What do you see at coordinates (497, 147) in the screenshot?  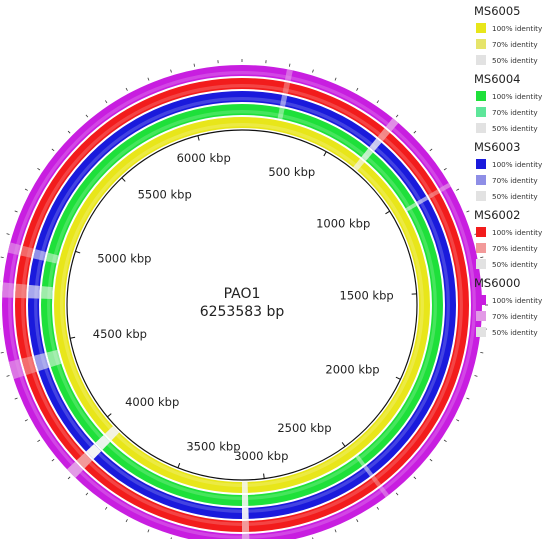 I see `legend-title: MS6003` at bounding box center [497, 147].